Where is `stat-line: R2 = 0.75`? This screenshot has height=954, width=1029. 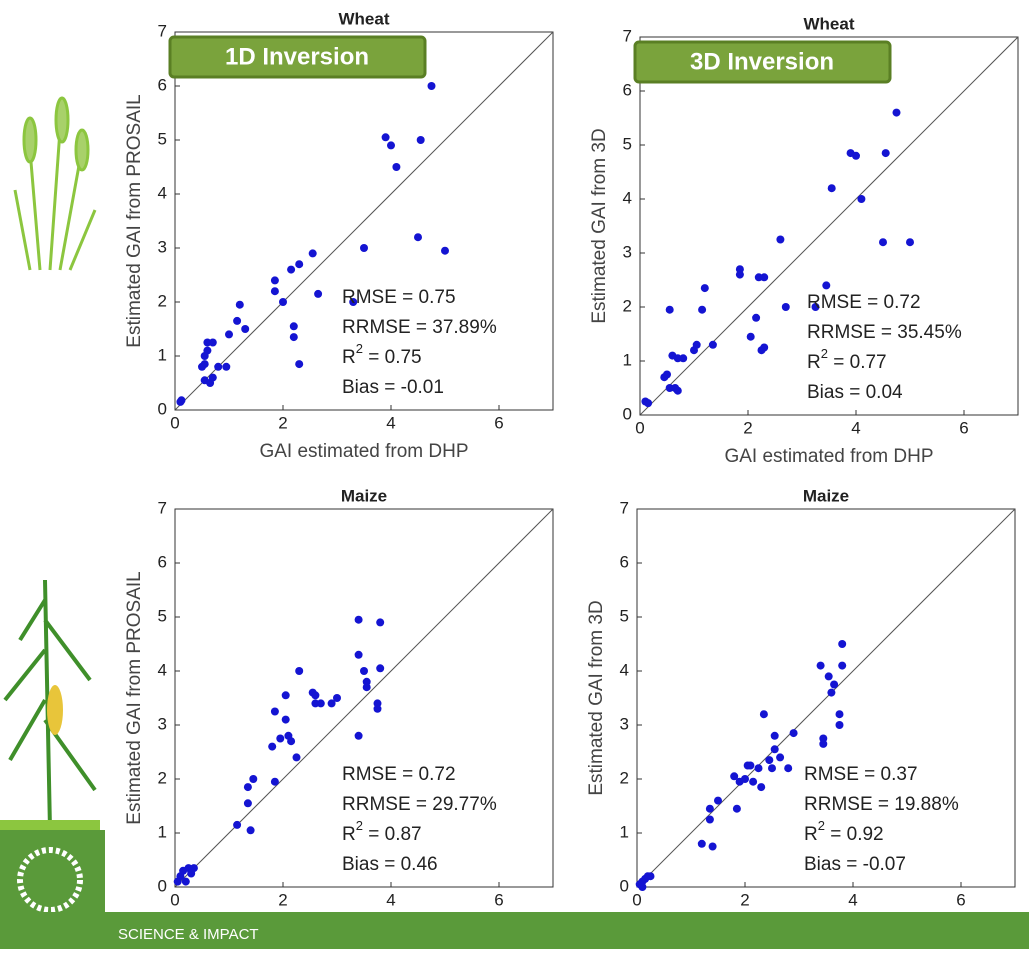
stat-line: R2 = 0.75 is located at coordinates (382, 354).